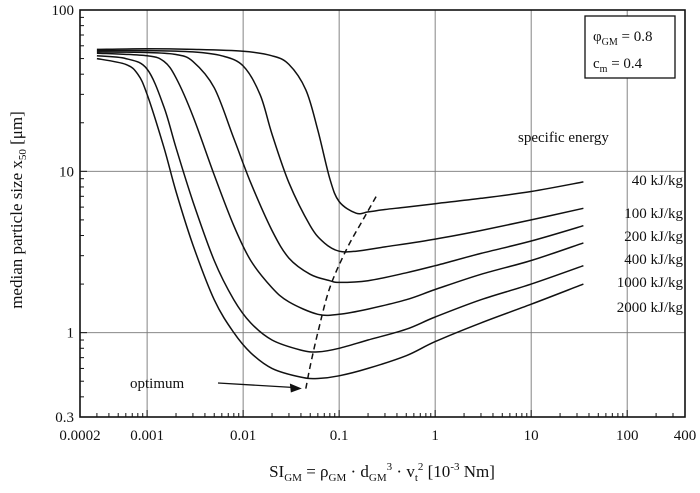 This screenshot has width=700, height=493. What do you see at coordinates (650, 308) in the screenshot?
I see `series-label: 2000 kJ/kg` at bounding box center [650, 308].